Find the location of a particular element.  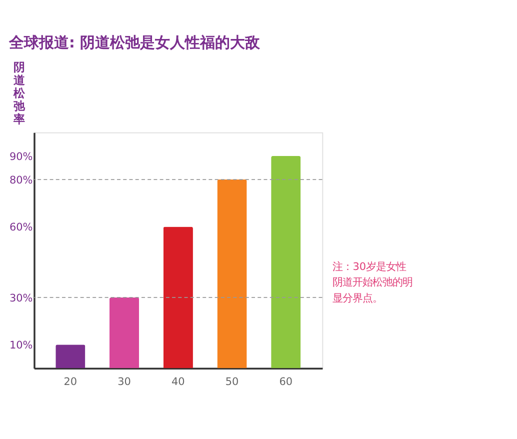

y-axis-title: 阴道松弛率 is located at coordinates (19, 93).